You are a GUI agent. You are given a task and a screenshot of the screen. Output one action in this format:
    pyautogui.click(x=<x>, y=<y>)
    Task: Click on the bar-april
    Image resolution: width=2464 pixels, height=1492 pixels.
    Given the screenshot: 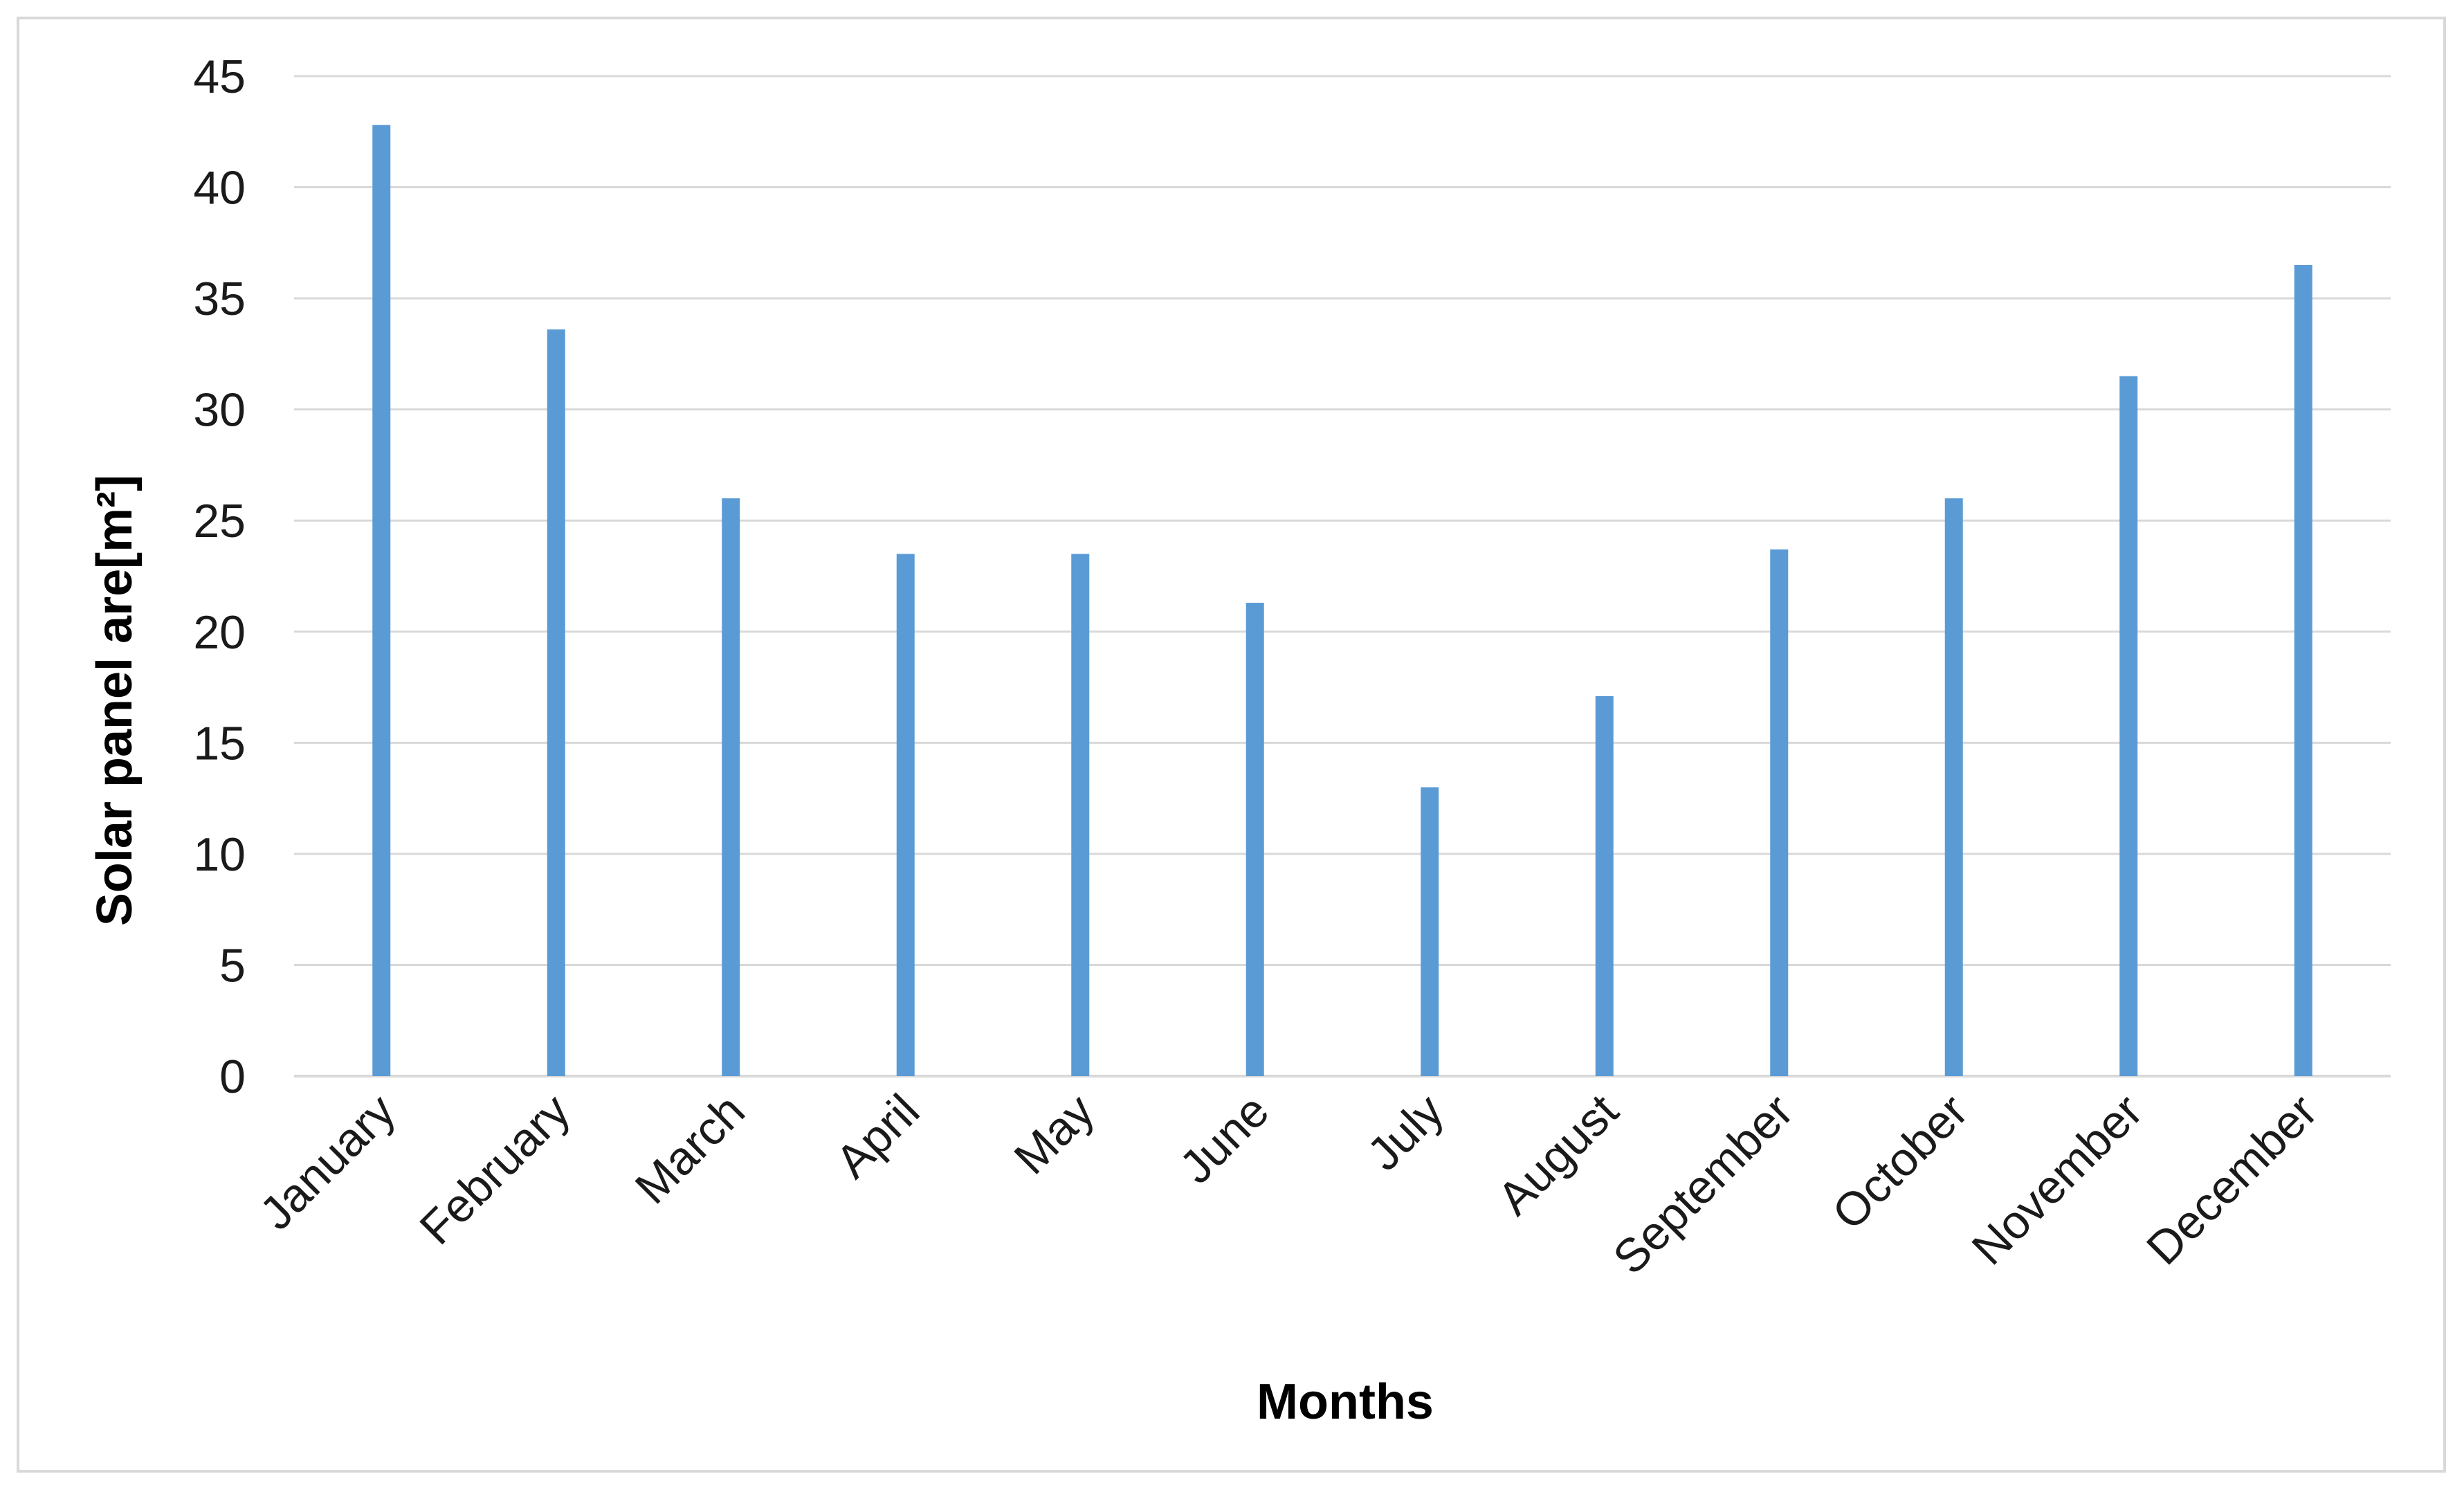 What is the action you would take?
    pyautogui.click(x=905, y=815)
    